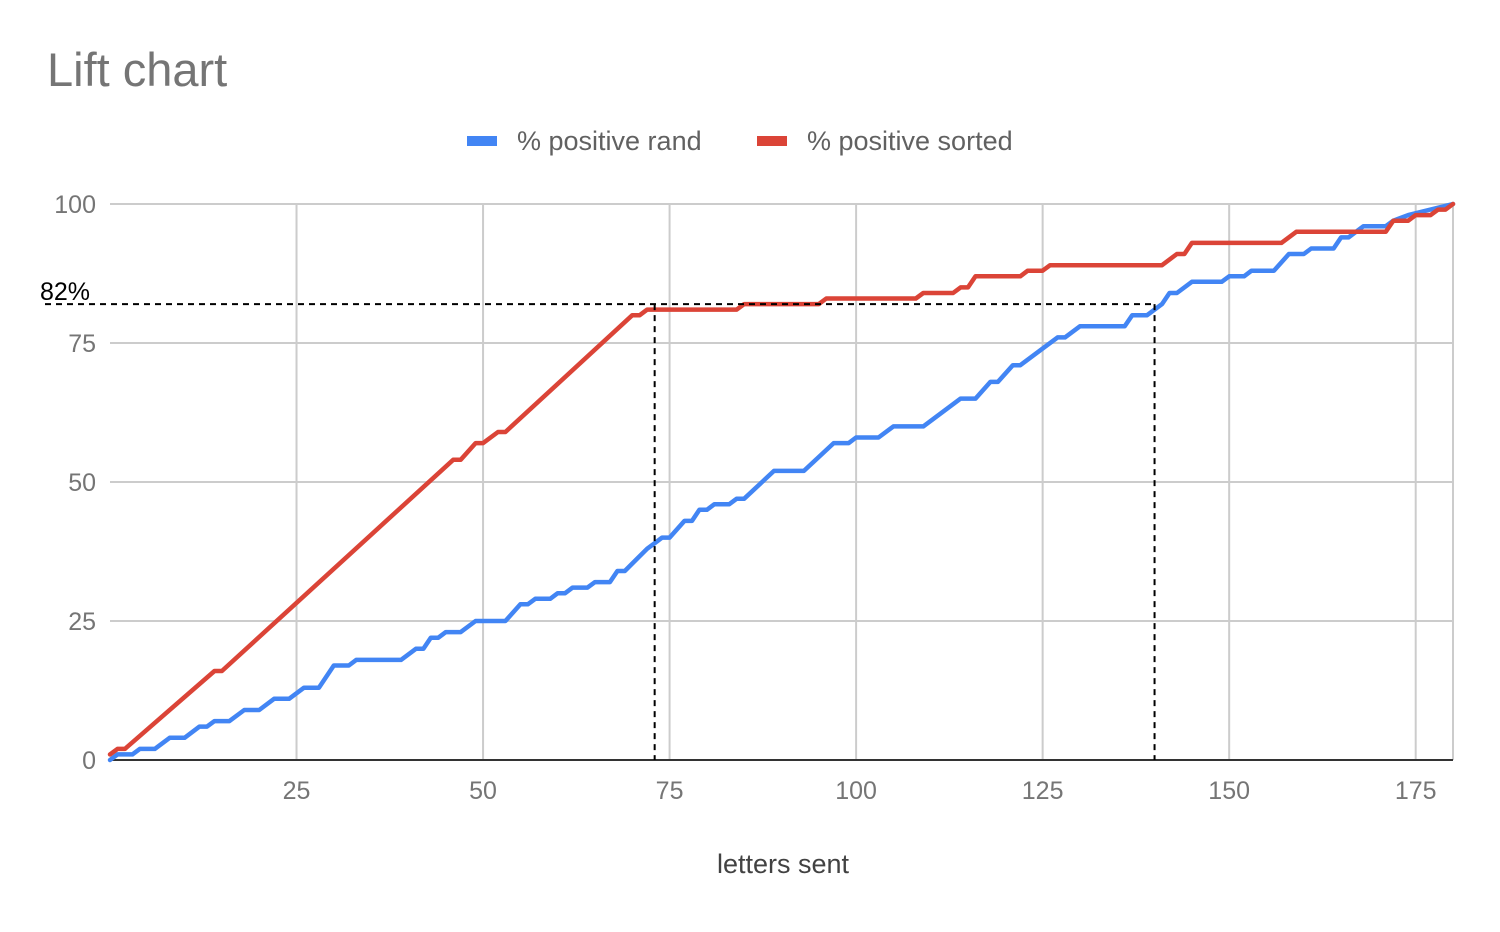 This screenshot has width=1500, height=932. What do you see at coordinates (483, 791) in the screenshot?
I see `x-tick-label: 50` at bounding box center [483, 791].